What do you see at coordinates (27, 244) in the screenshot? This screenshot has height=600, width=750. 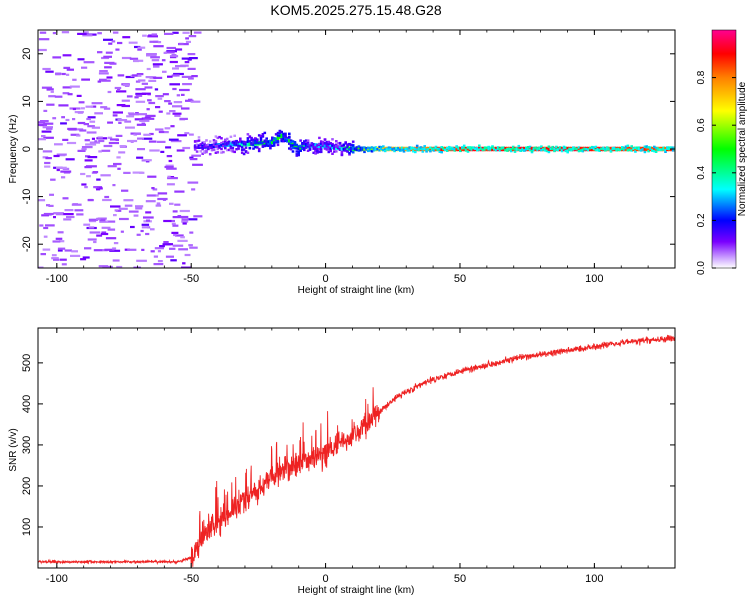 I see `y-tick-label: -20` at bounding box center [27, 244].